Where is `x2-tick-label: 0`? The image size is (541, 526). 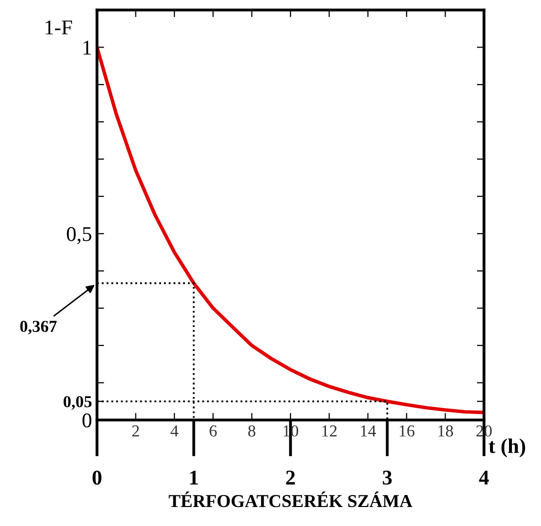
x2-tick-label: 0 is located at coordinates (97, 477).